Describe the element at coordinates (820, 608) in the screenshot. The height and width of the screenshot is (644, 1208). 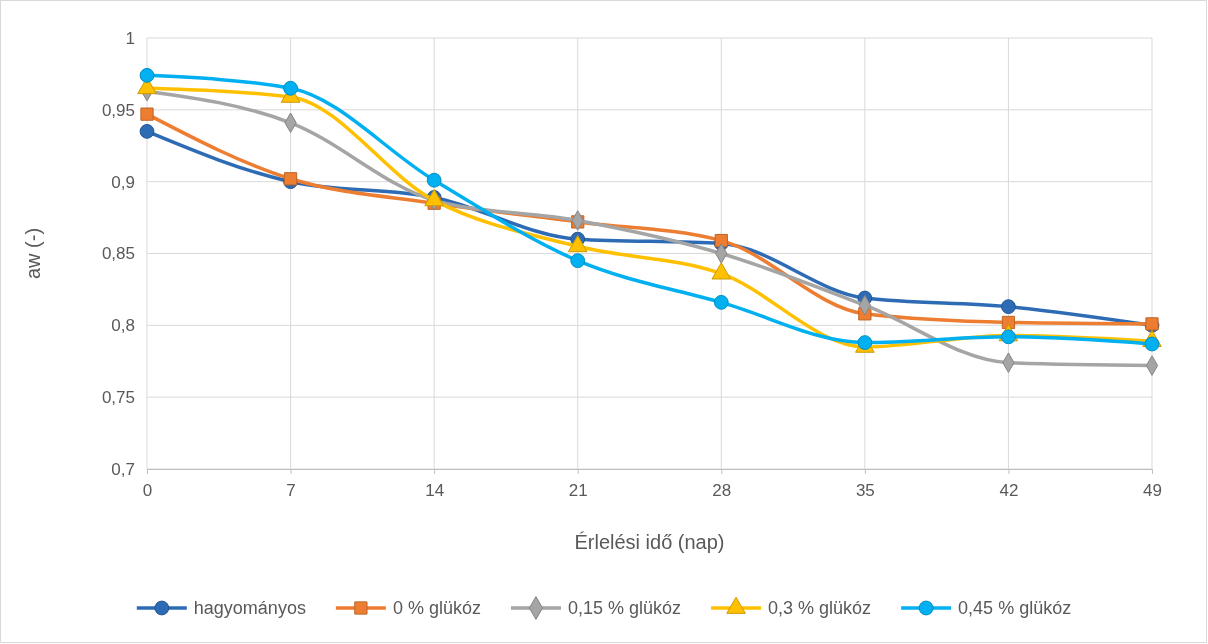
I see `legend-label: 0,3 % glükóz` at that location.